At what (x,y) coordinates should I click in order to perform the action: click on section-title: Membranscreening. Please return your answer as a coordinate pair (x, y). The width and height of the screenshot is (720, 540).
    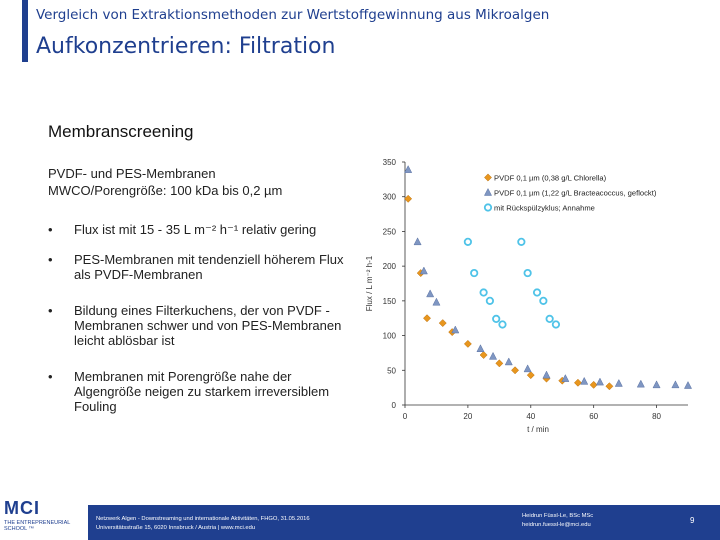
    Looking at the image, I should click on (121, 131).